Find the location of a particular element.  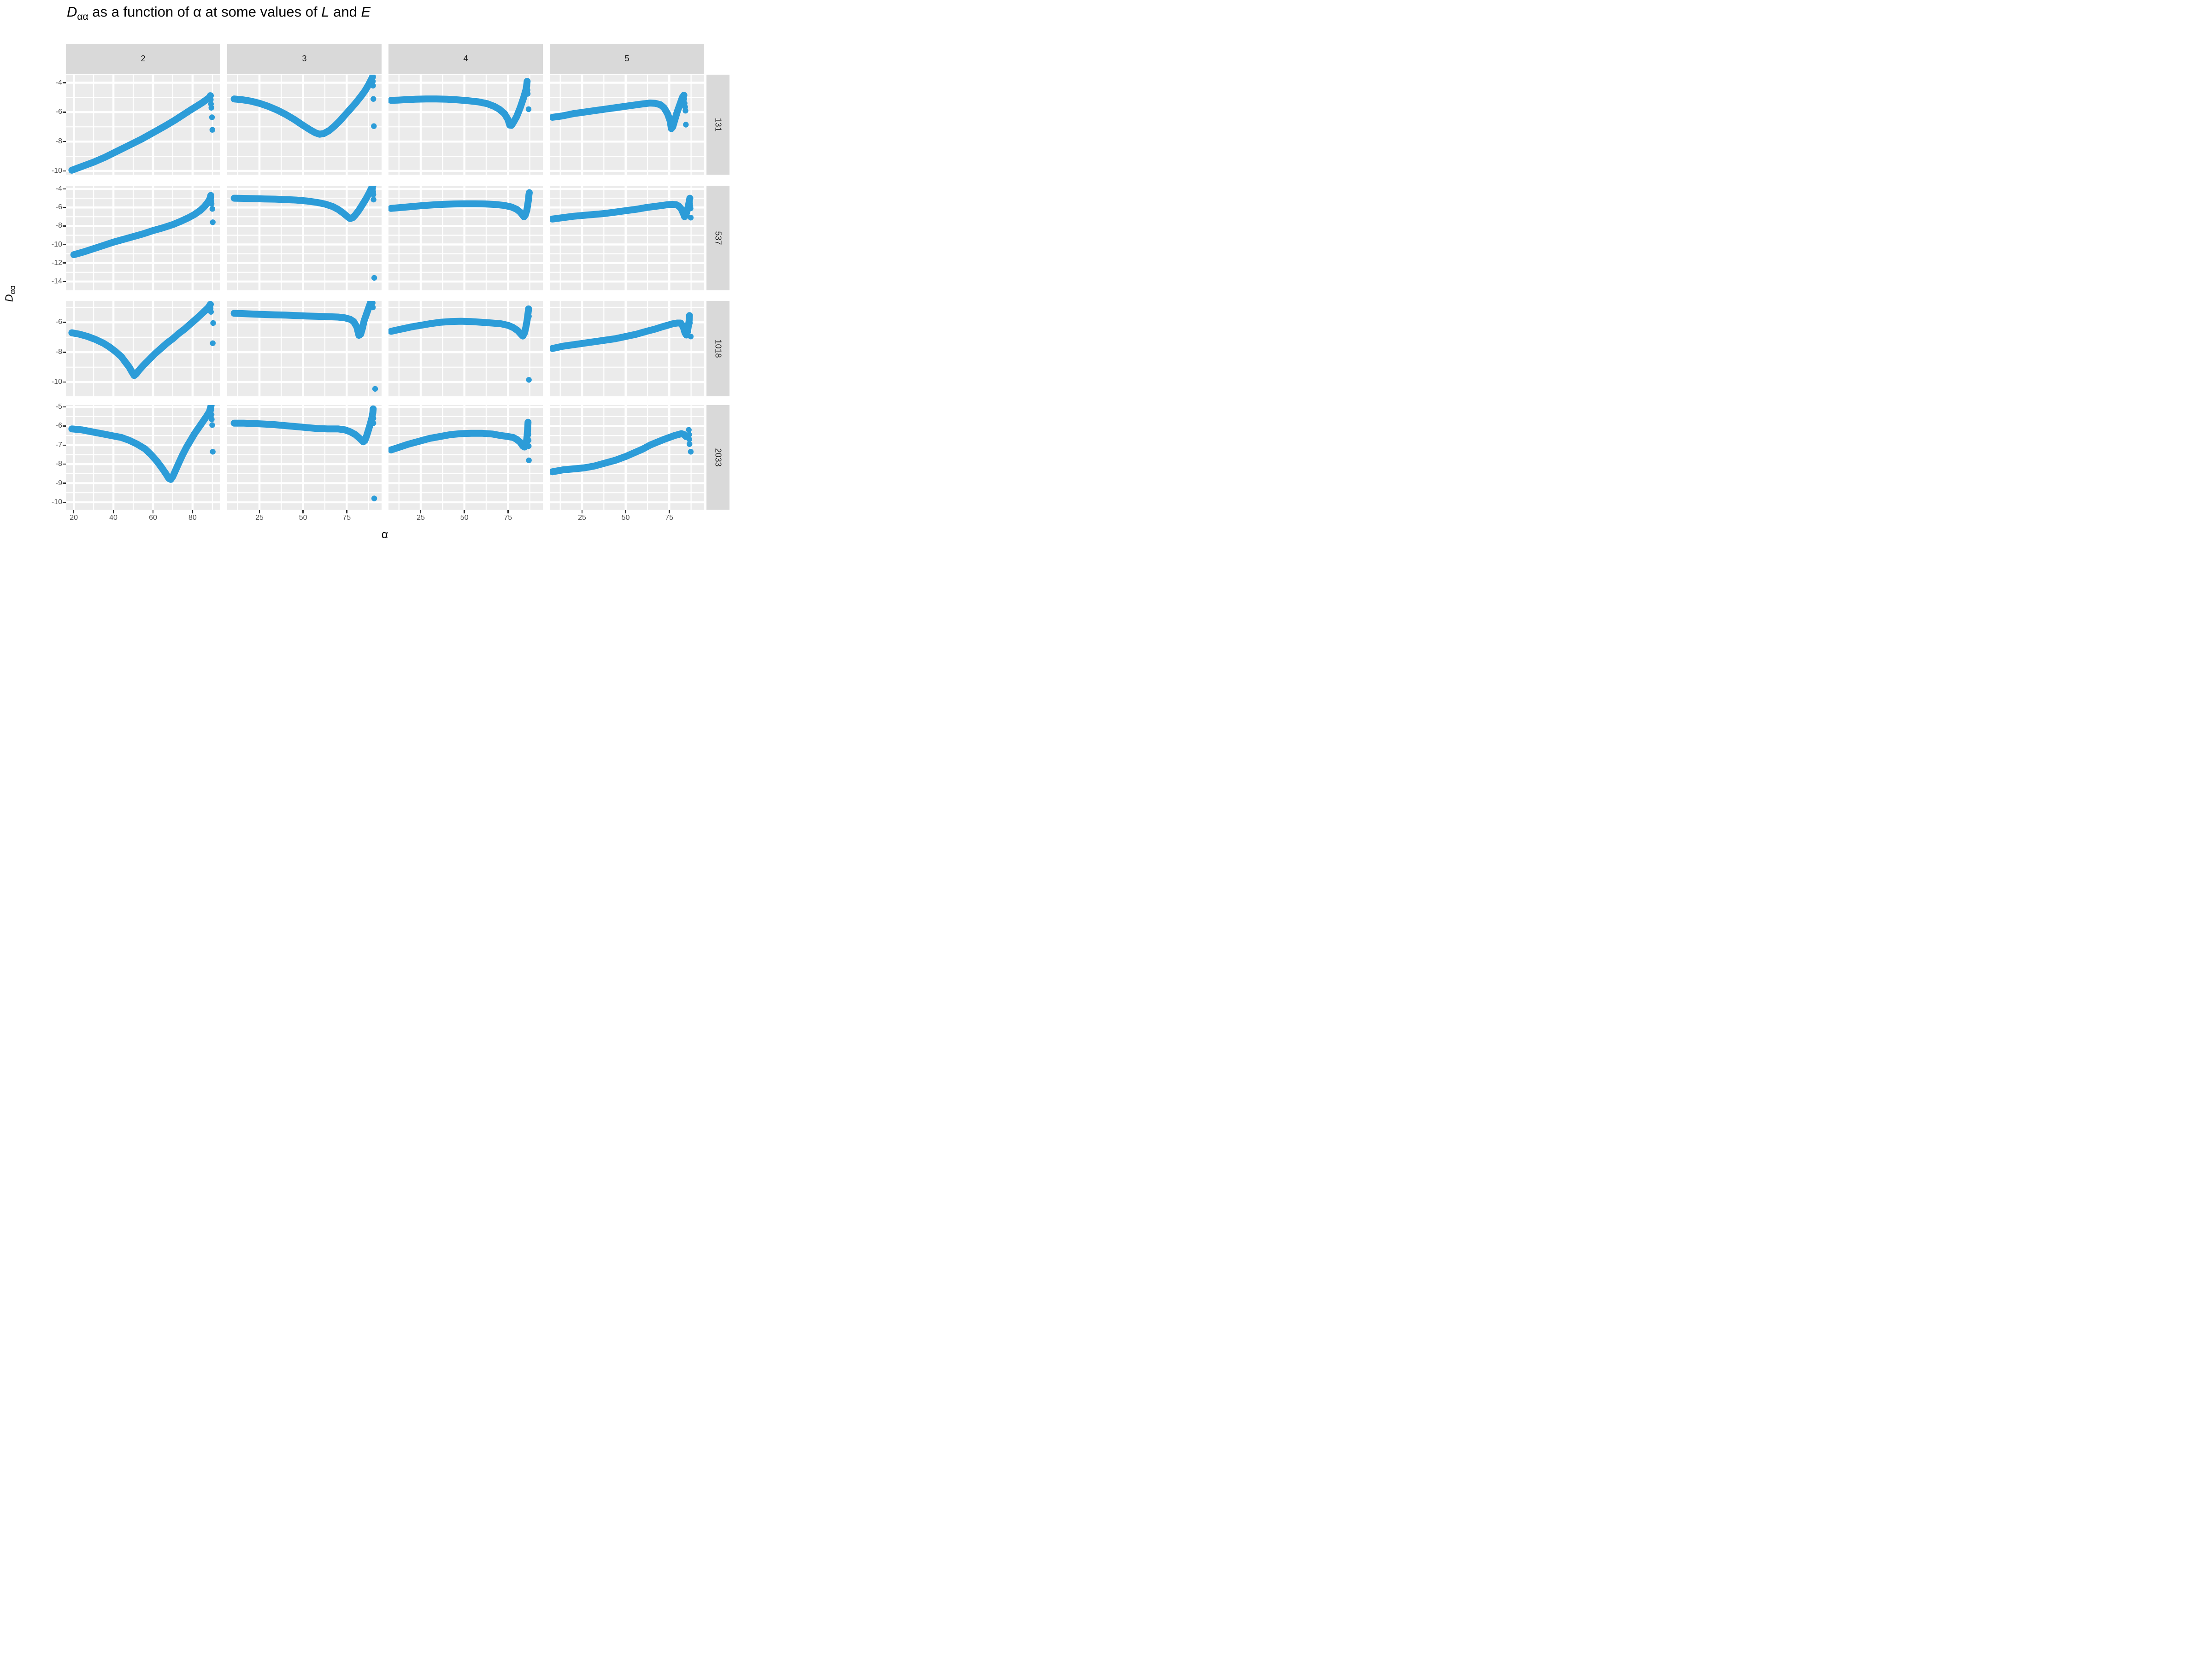

facet-panel-L3-E1018 is located at coordinates (304, 348).